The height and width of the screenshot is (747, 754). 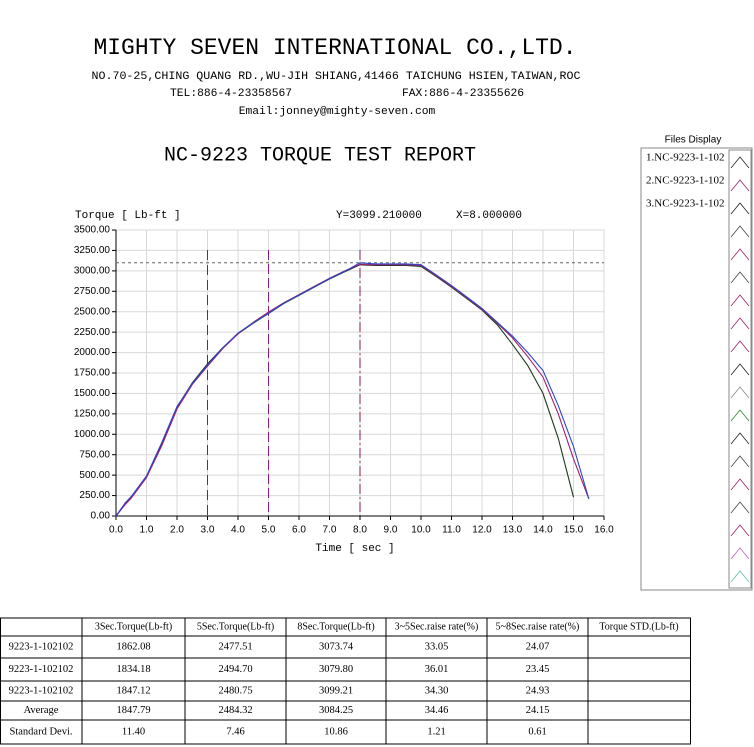 What do you see at coordinates (101, 516) in the screenshot?
I see `y-tick-label: 0.00` at bounding box center [101, 516].